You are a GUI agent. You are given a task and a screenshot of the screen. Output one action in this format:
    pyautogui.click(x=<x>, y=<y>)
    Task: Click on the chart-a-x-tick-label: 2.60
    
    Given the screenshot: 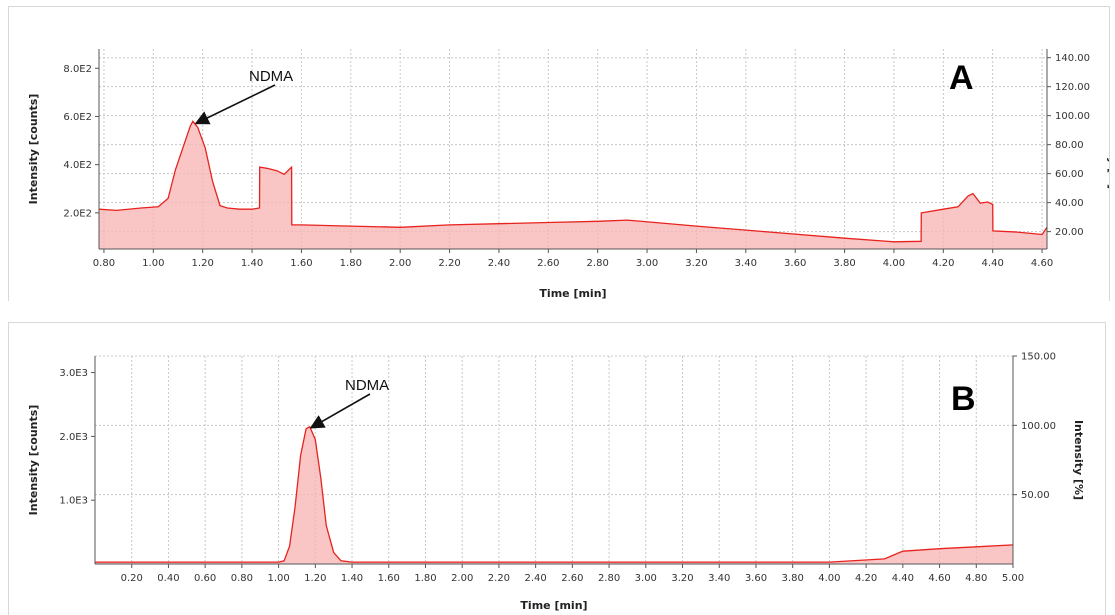 What is the action you would take?
    pyautogui.click(x=548, y=263)
    